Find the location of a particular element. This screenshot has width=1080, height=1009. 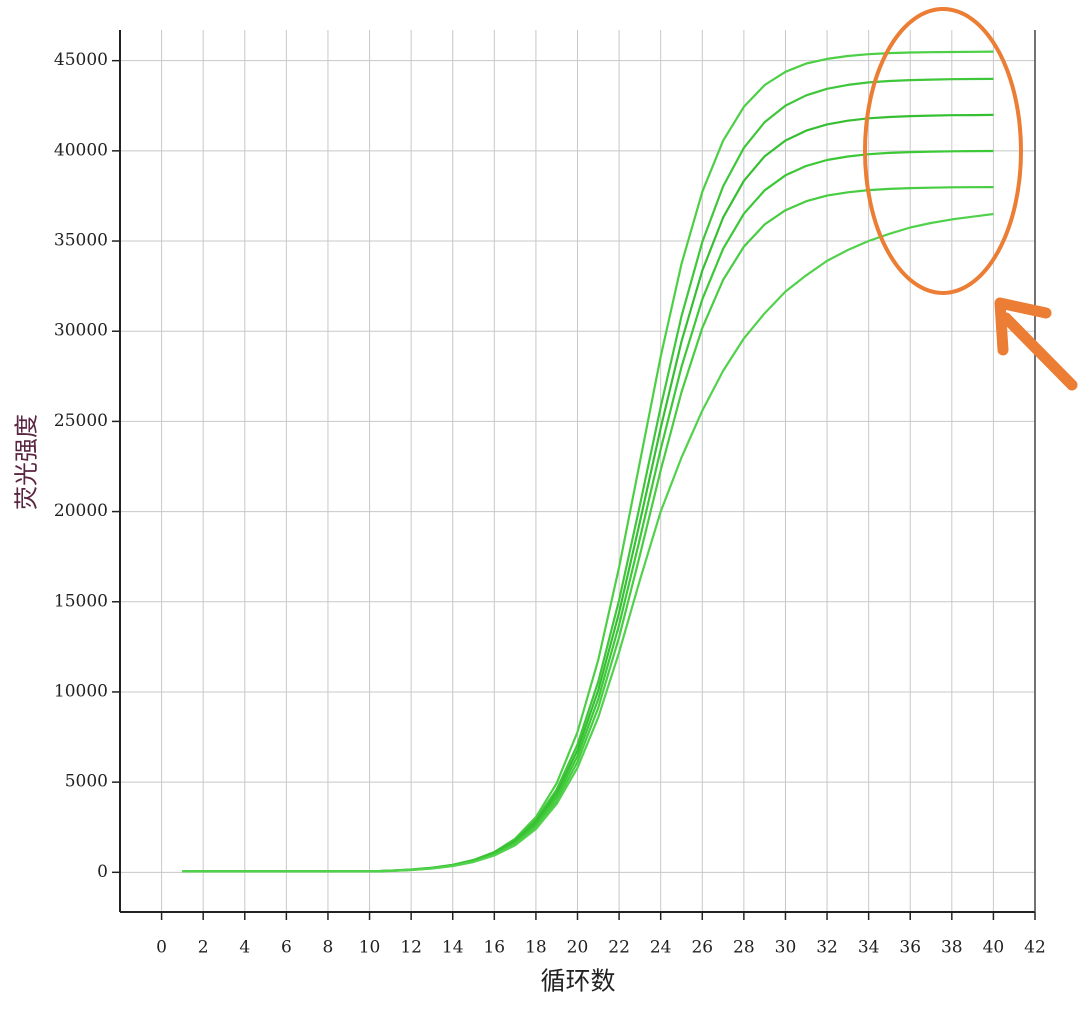

x-tick-label: 38 is located at coordinates (952, 948).